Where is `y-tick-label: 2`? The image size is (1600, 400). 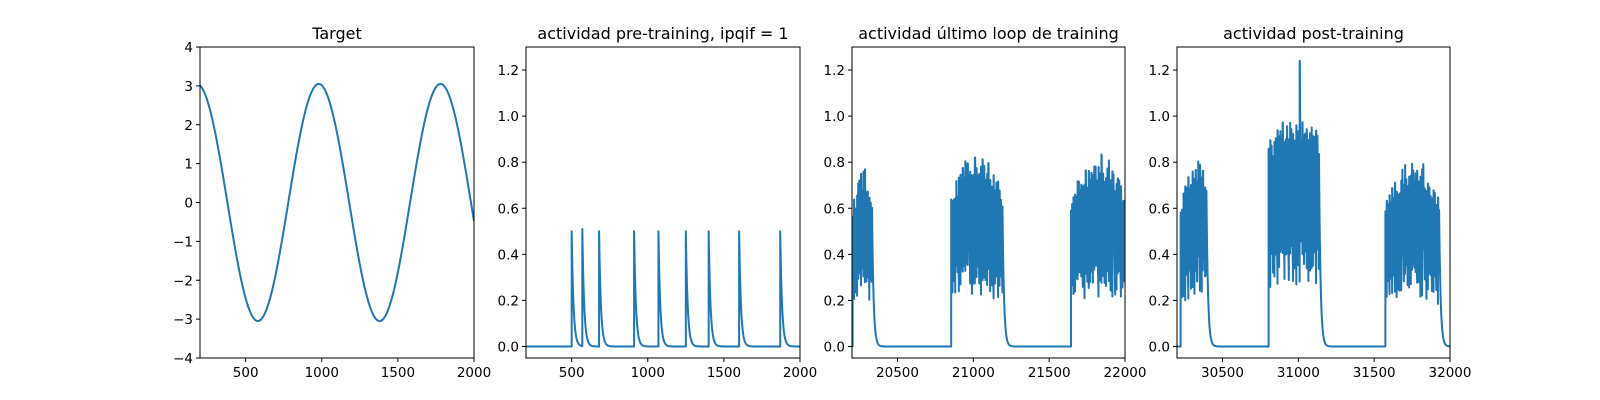 y-tick-label: 2 is located at coordinates (188, 126).